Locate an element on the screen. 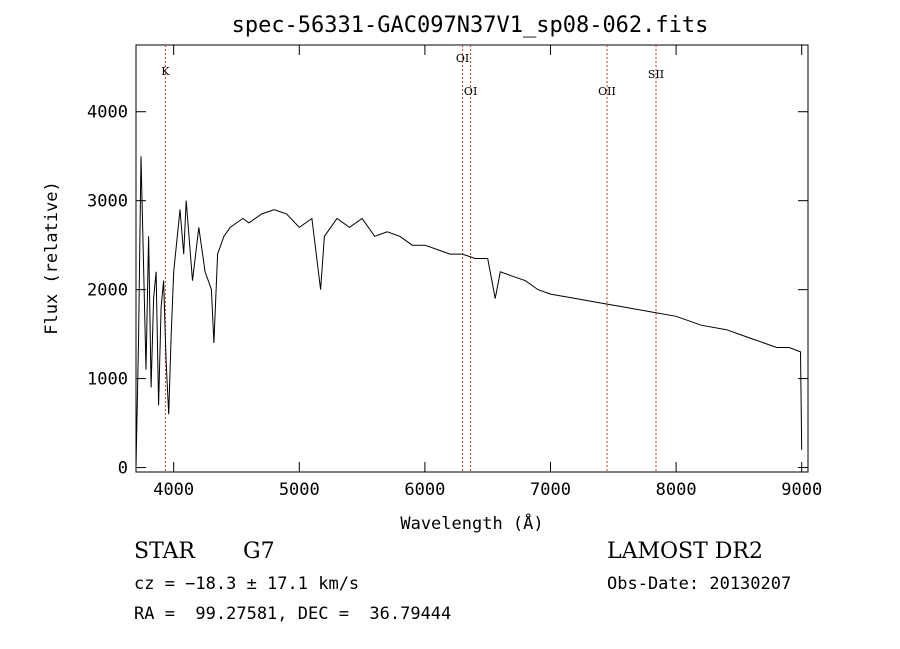 Image resolution: width=900 pixels, height=649 pixels. y-axis-label: Flux (relative) is located at coordinates (52, 258).